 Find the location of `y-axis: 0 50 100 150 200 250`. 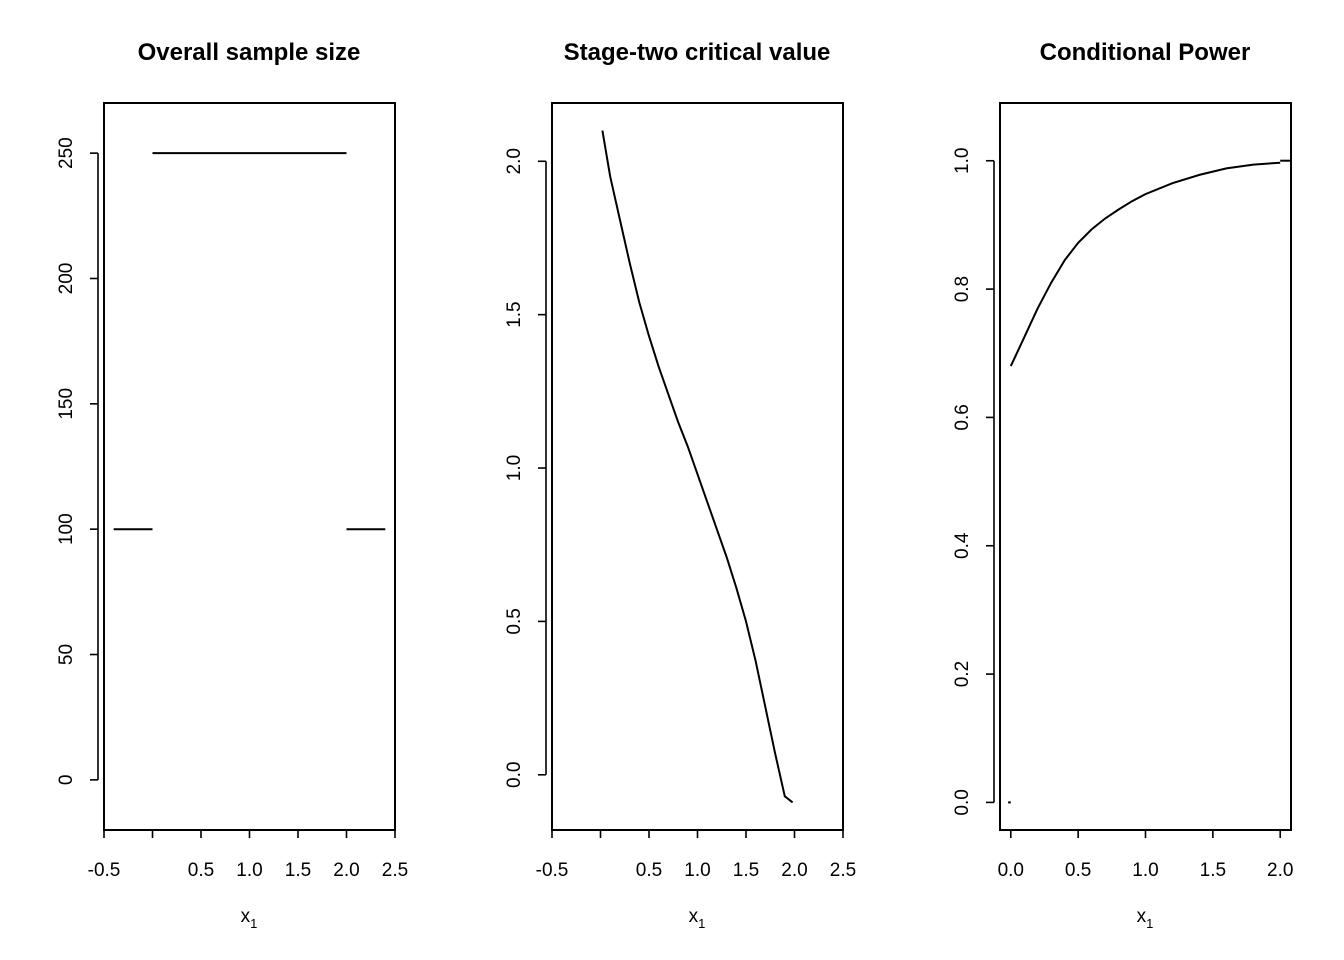

y-axis: 0 50 100 150 200 250 is located at coordinates (77, 461).